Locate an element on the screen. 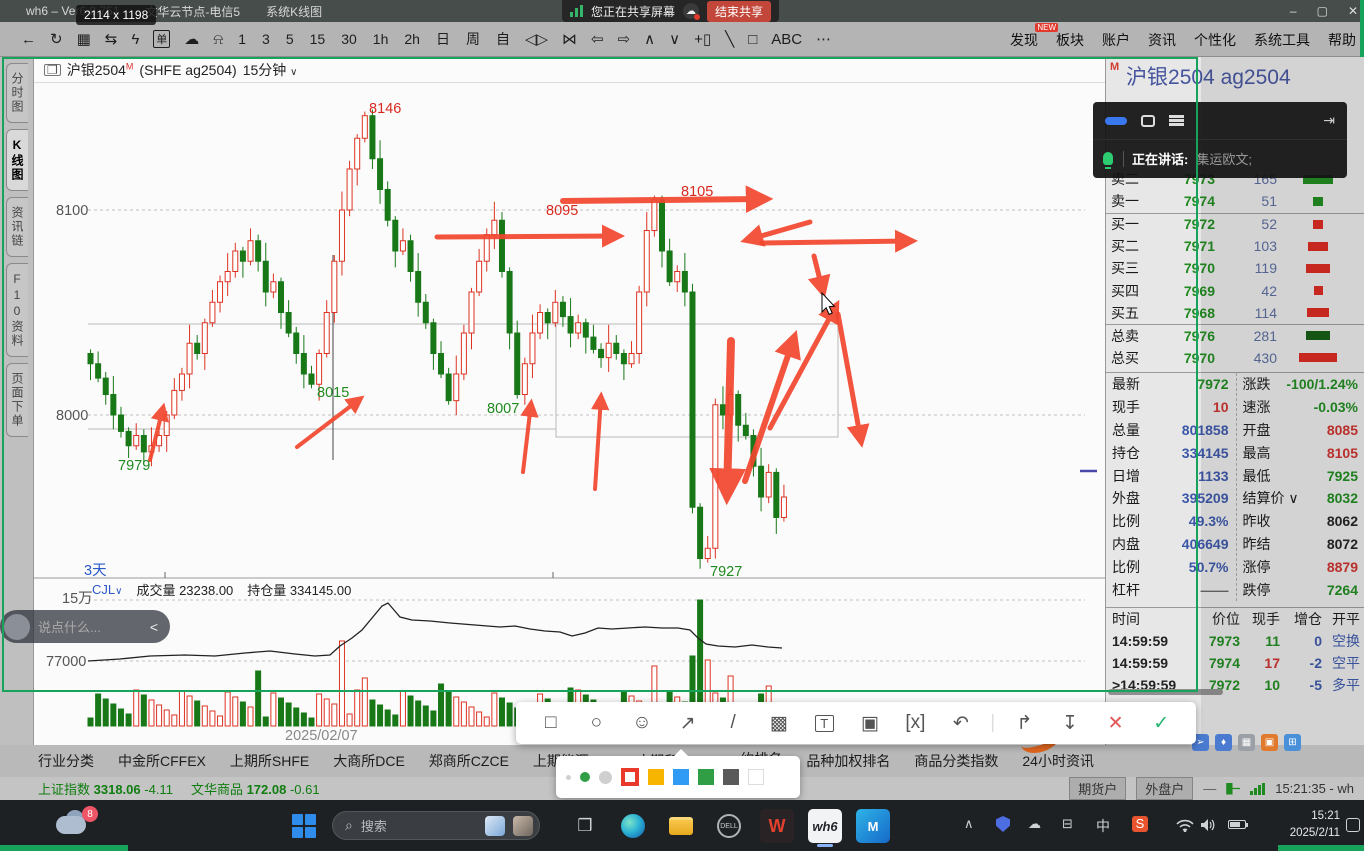 The image size is (1364, 851). menu-帮助: 帮助 is located at coordinates (1342, 39).